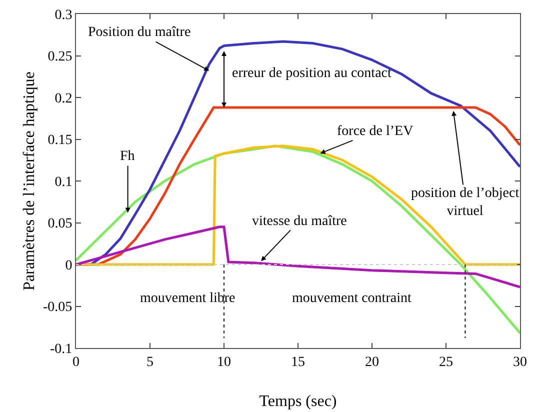  What do you see at coordinates (29, 181) in the screenshot?
I see `y-axis-title: Paramètres de l’interface haptique` at bounding box center [29, 181].